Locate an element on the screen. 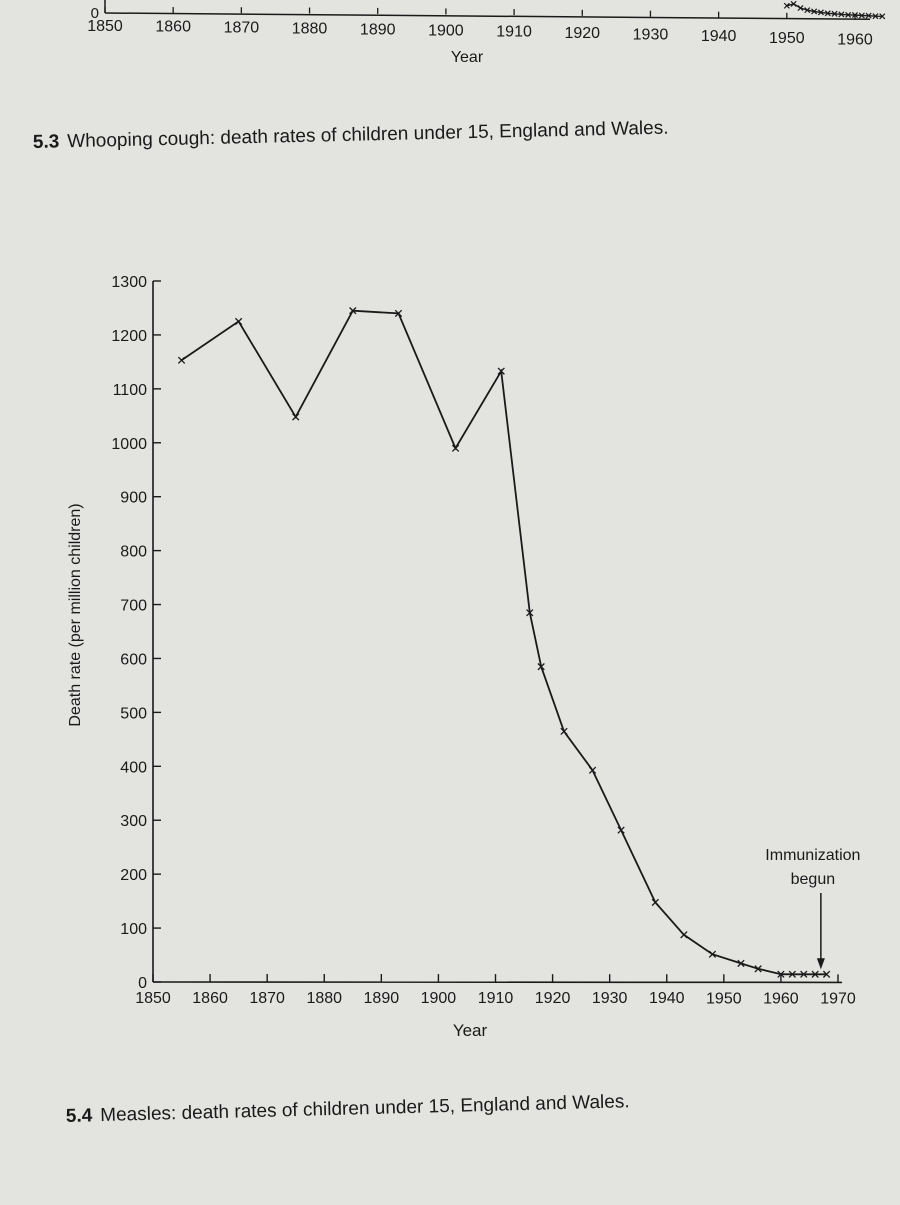  x-tick-label: 1900 is located at coordinates (439, 998).